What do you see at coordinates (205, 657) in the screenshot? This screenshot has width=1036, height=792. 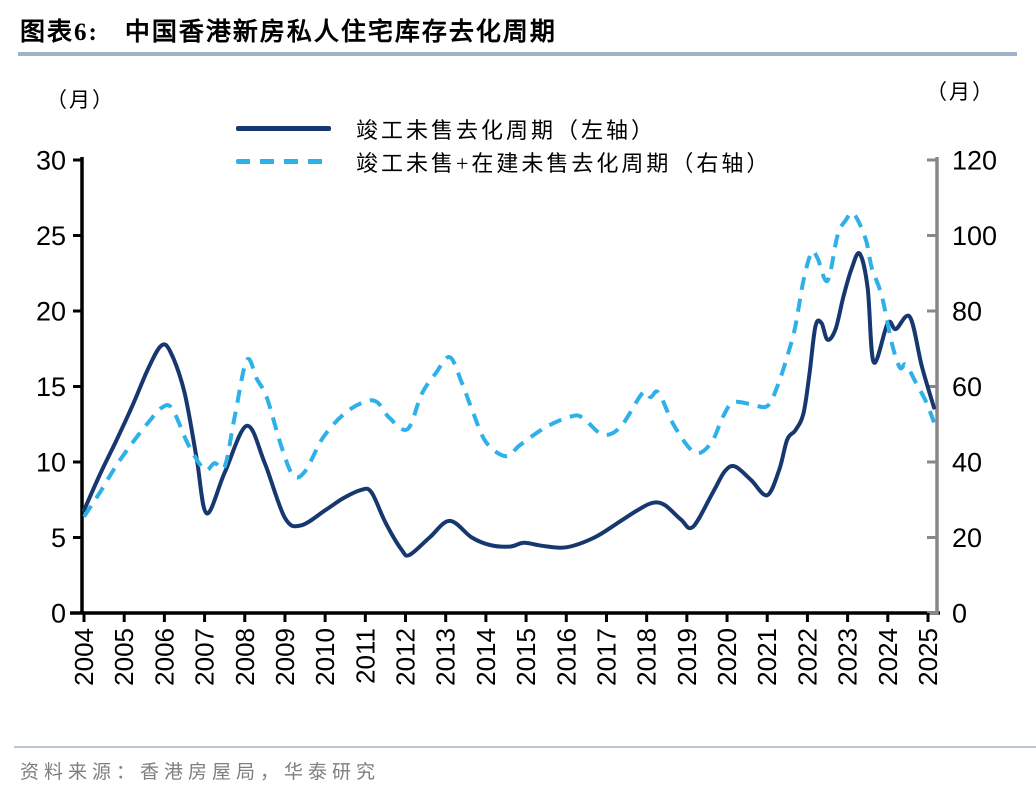 I see `x-axis-tick-label: 2007` at bounding box center [205, 657].